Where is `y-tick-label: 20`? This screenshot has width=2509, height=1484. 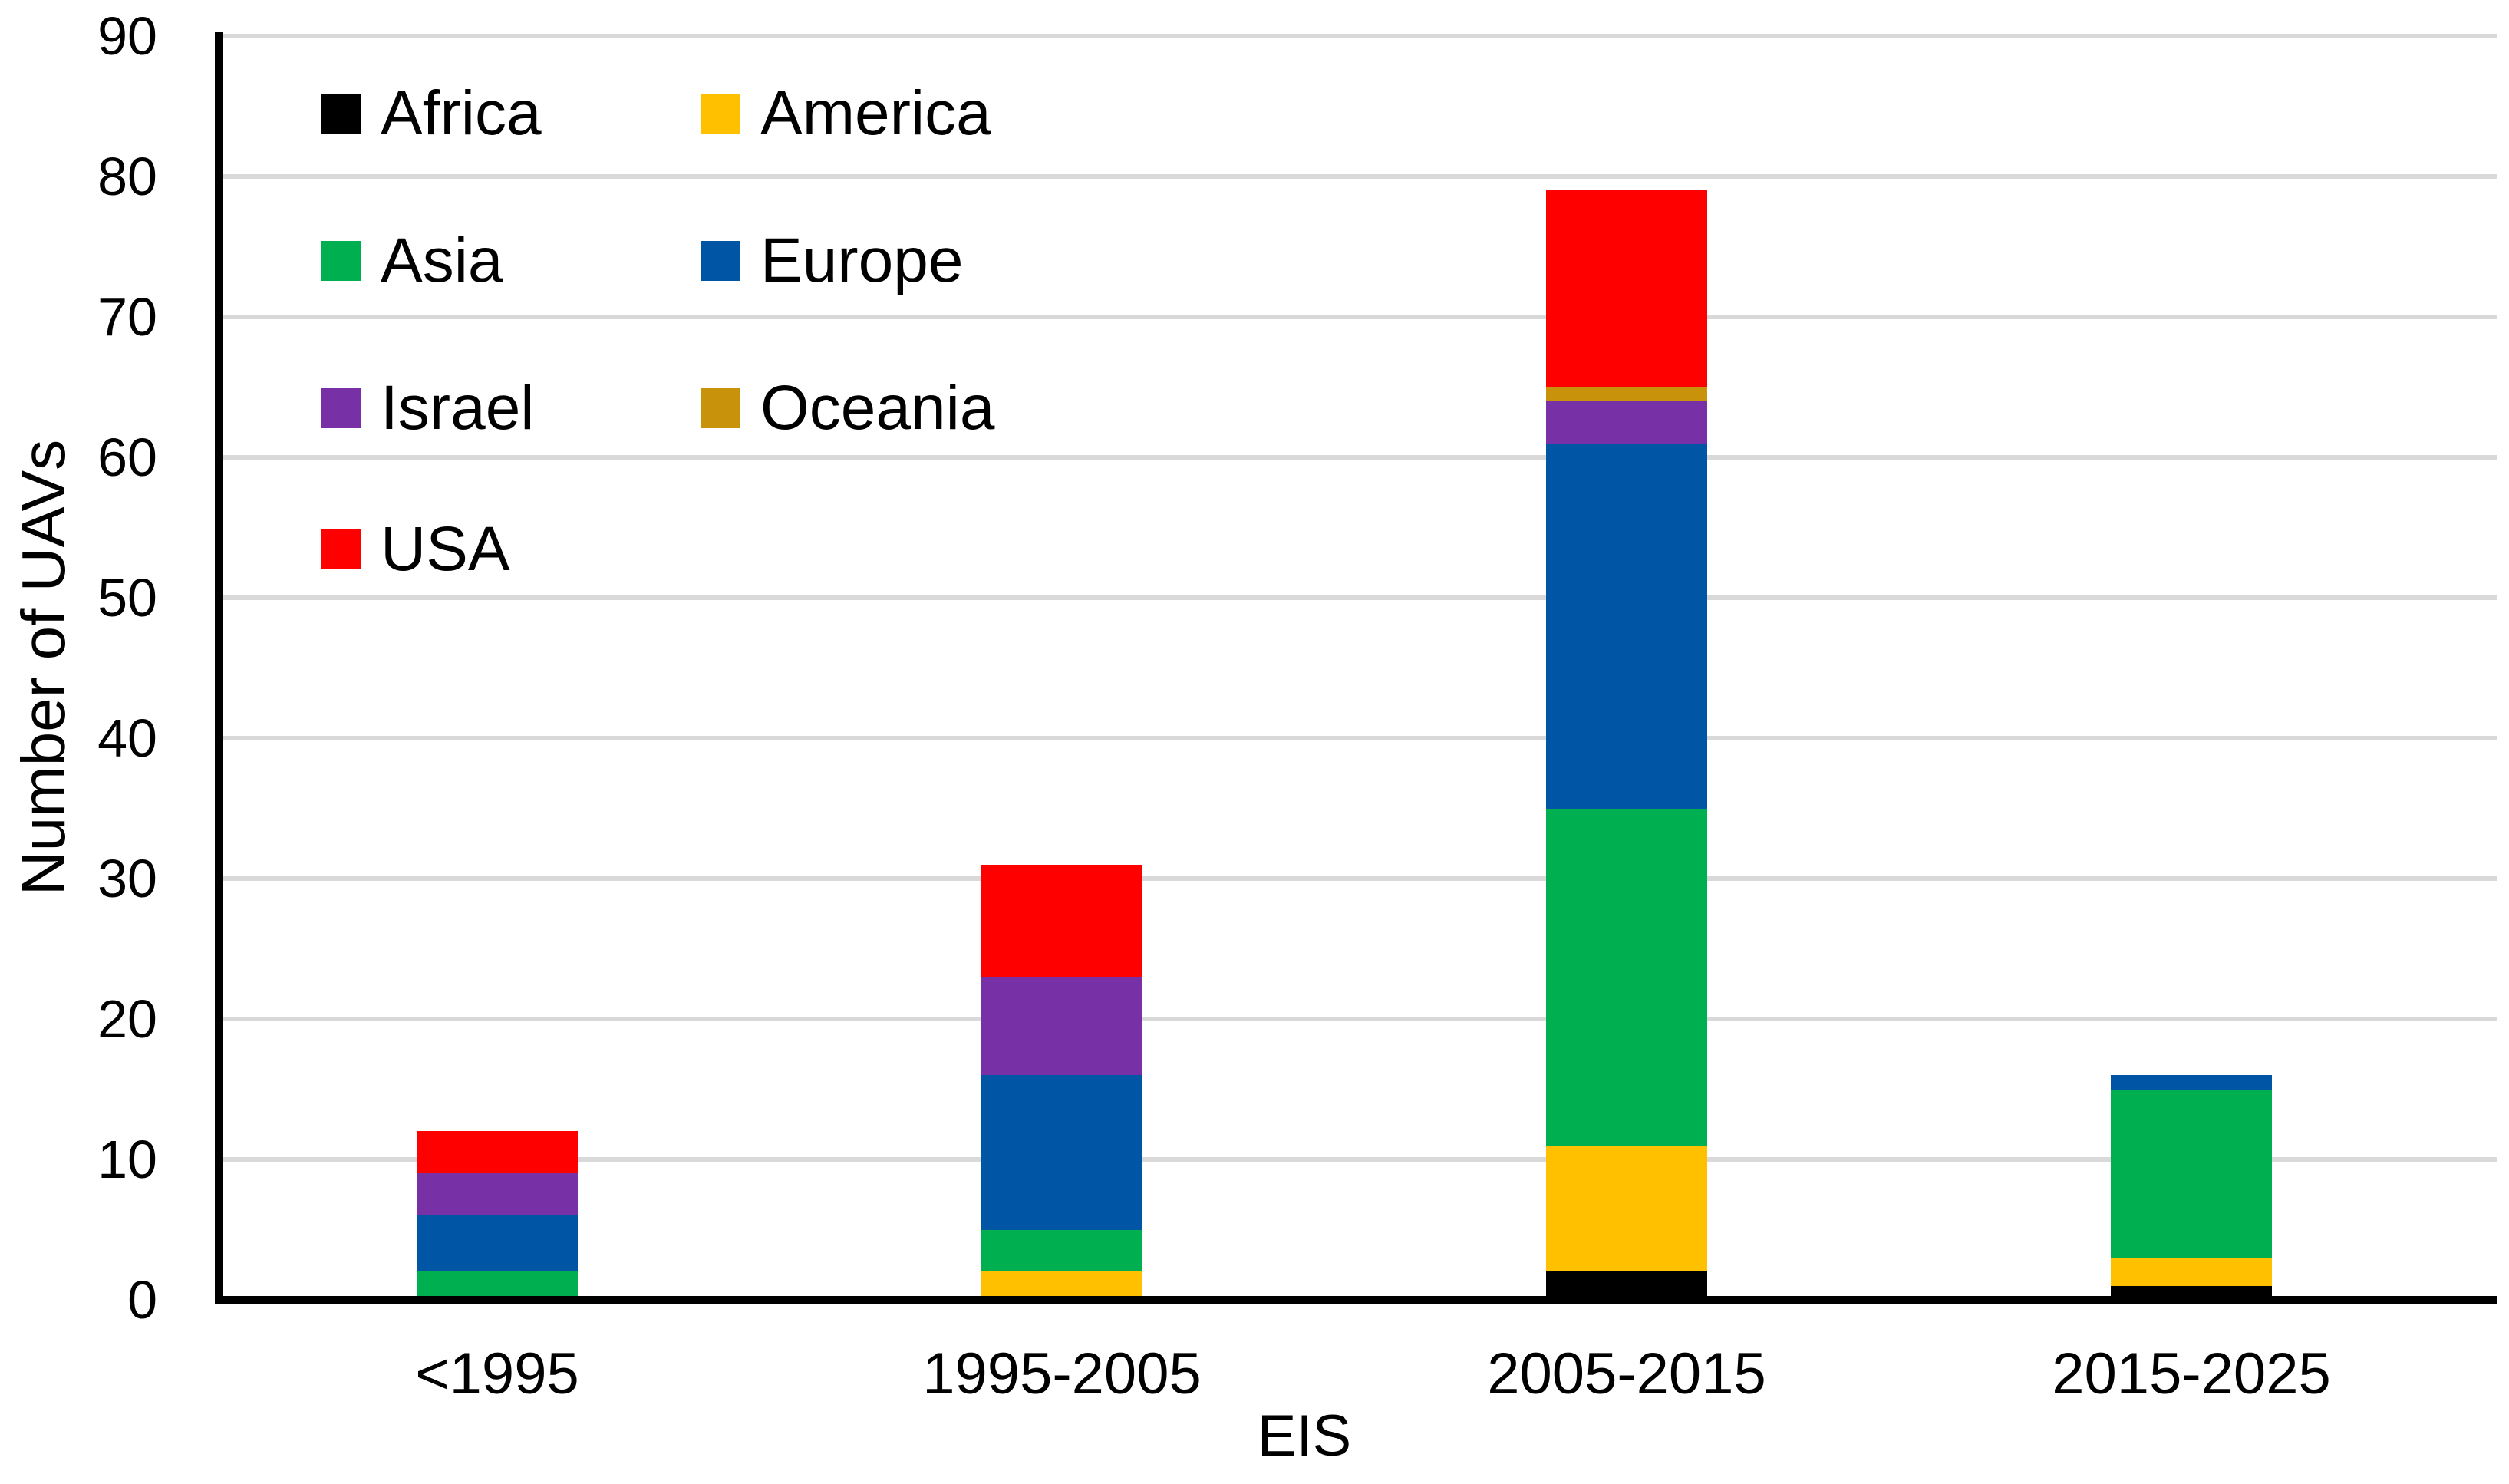 y-tick-label: 20 is located at coordinates (127, 1019).